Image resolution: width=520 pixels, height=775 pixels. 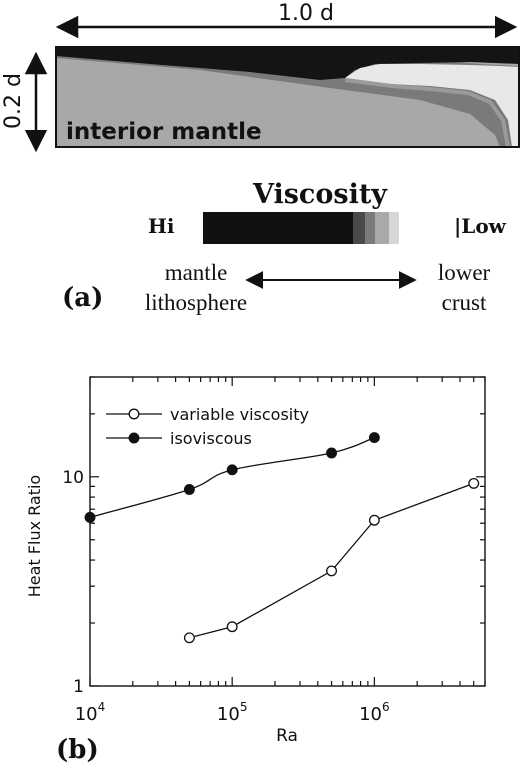 I want to click on x-tick-label: 10⁵, so click(x=232, y=712).